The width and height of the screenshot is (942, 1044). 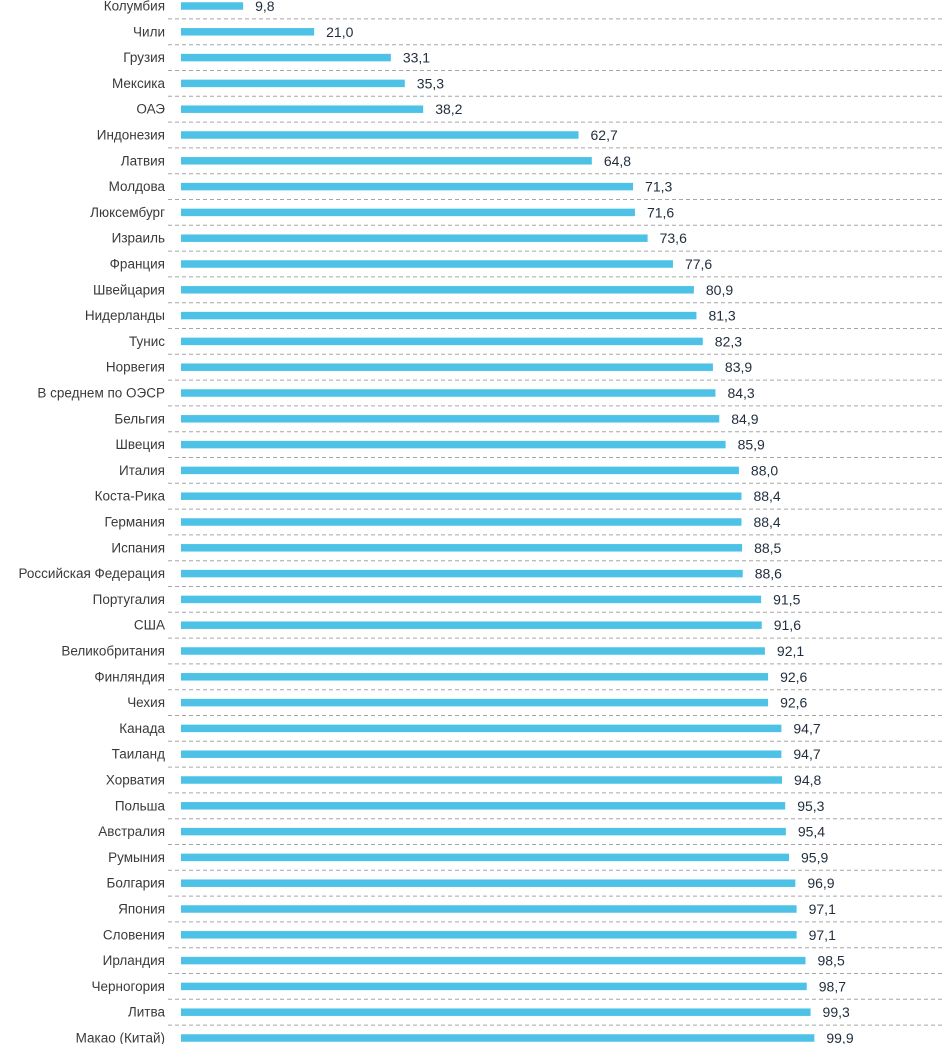 What do you see at coordinates (660, 212) in the screenshot?
I see `value-label: 71,6` at bounding box center [660, 212].